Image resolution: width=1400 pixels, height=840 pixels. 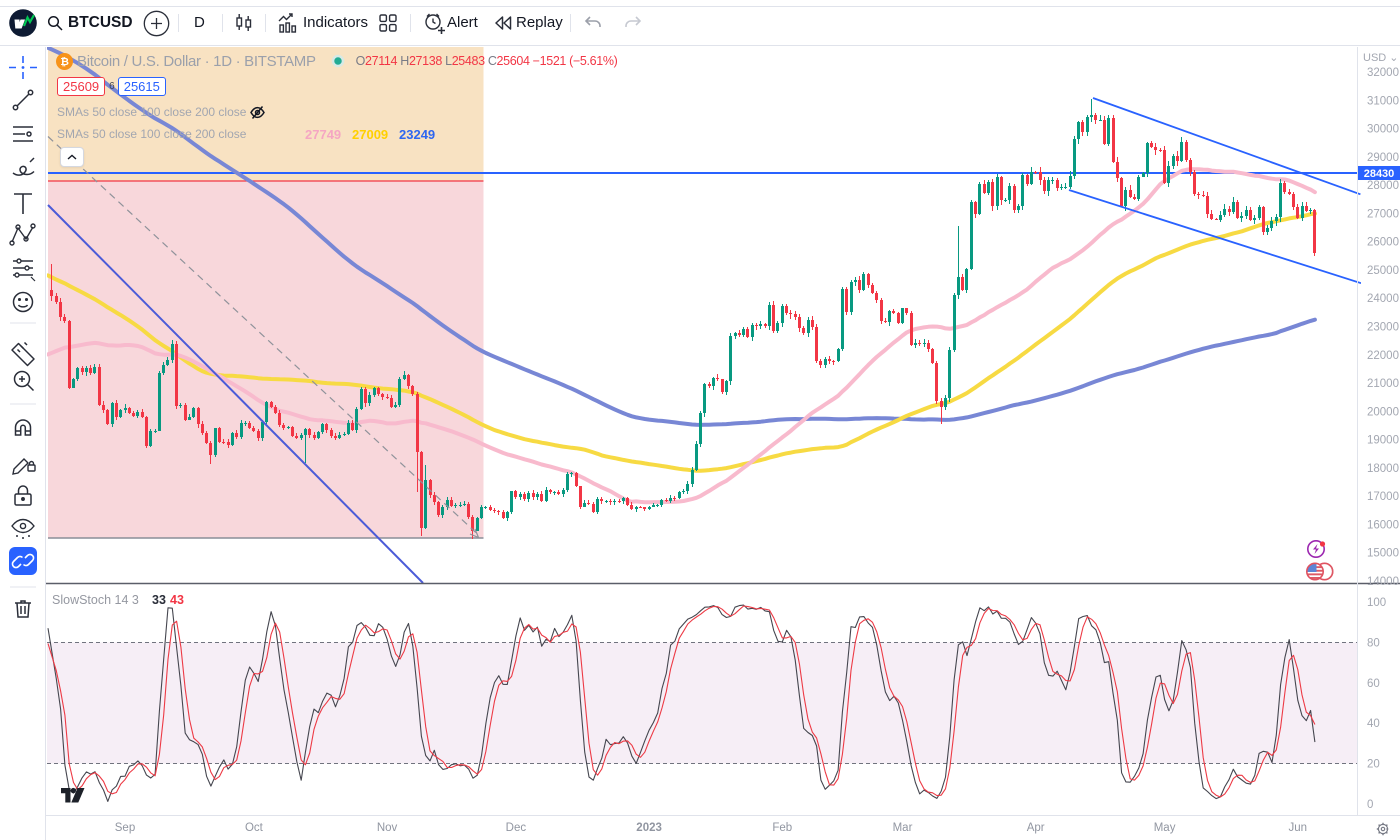 I want to click on svg-text: USD ⌄, so click(x=1381, y=58).